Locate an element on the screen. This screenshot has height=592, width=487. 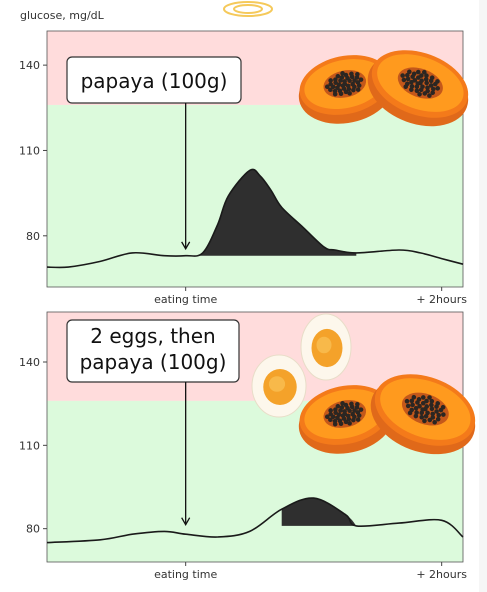
scrollbar-track is located at coordinates (483, 296).